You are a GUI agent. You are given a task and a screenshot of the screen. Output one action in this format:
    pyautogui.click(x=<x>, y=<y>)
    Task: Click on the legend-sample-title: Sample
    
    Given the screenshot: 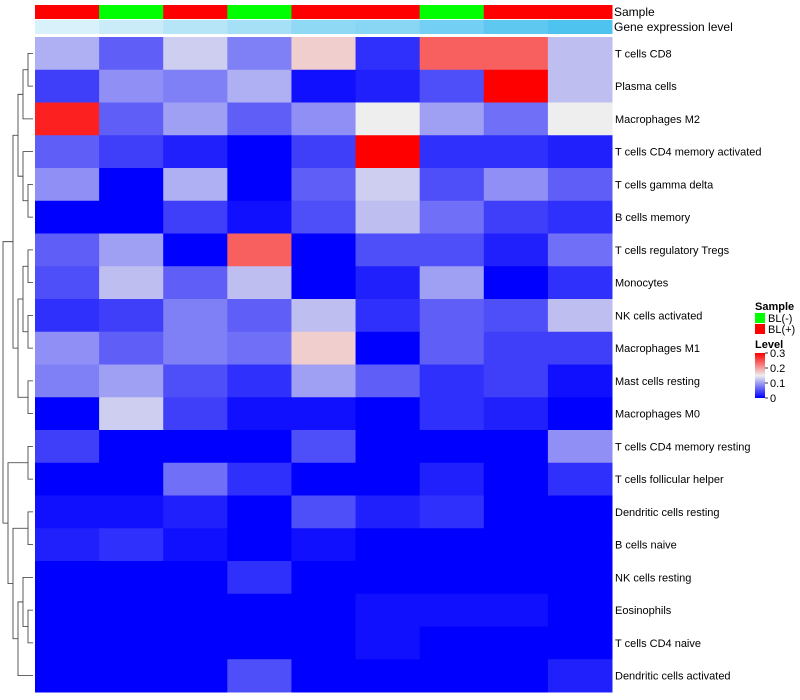 What is the action you would take?
    pyautogui.click(x=774, y=307)
    